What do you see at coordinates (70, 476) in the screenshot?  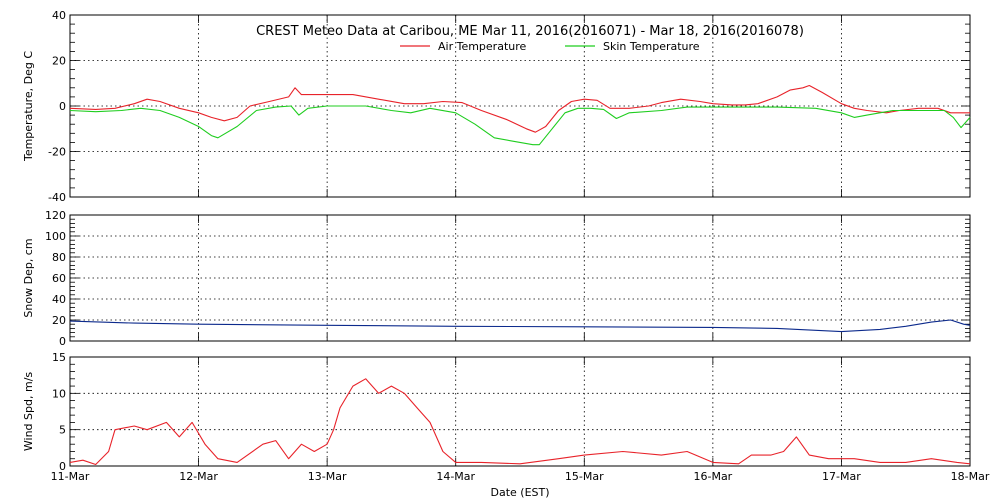 I see `x-tick-label: 11-Mar` at bounding box center [70, 476].